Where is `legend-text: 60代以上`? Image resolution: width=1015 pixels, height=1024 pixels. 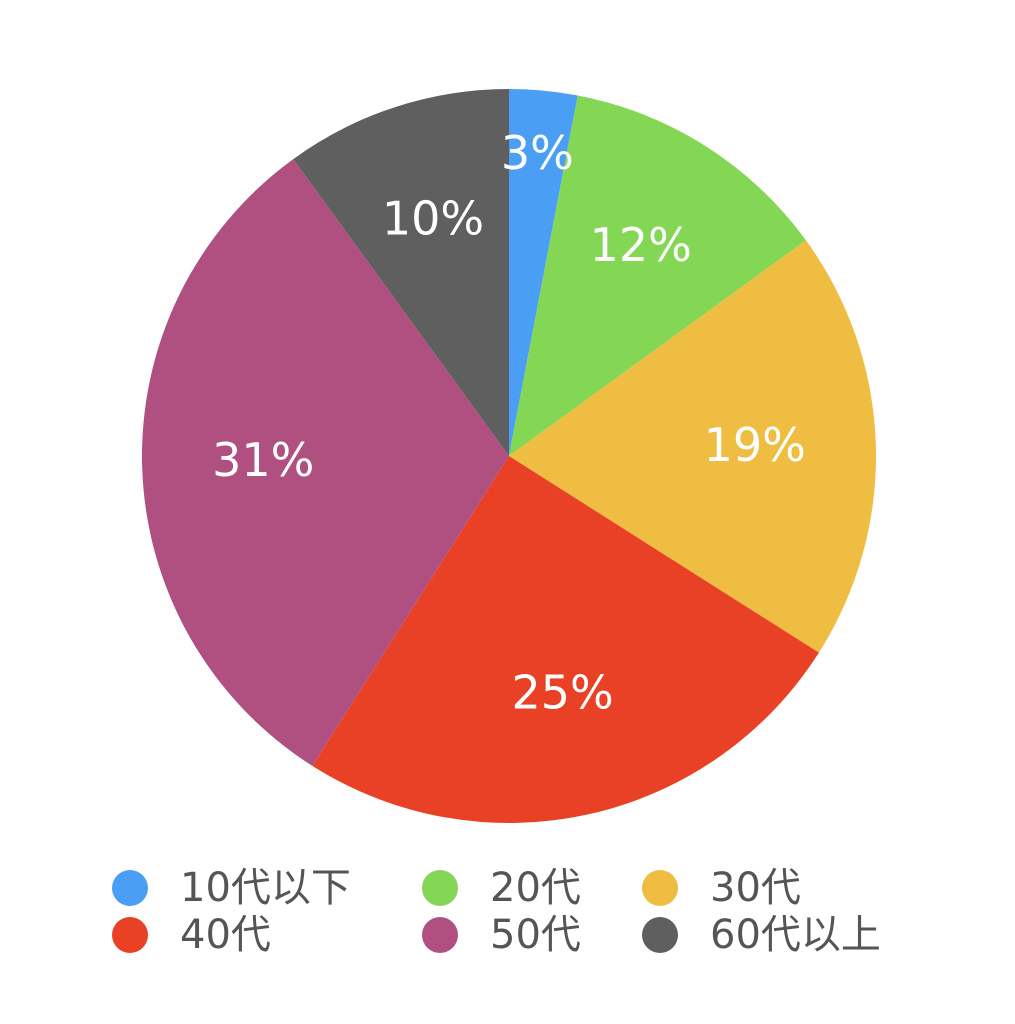
legend-text: 60代以上 is located at coordinates (795, 935).